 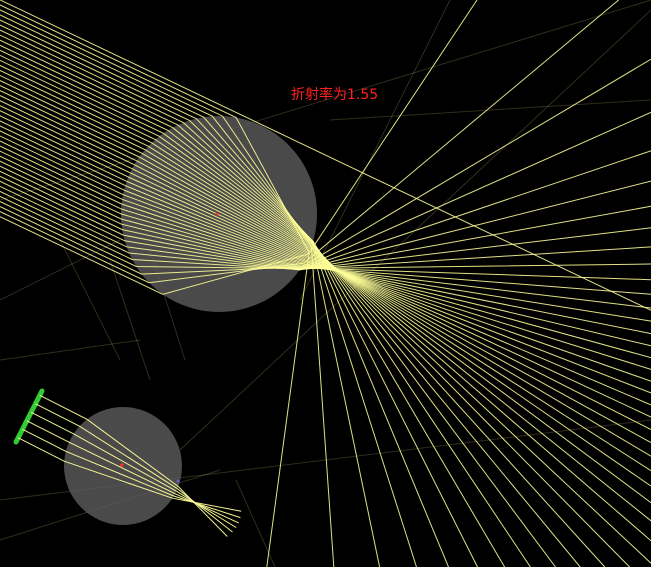 I want to click on lower-ray-bundle, so click(x=127, y=462).